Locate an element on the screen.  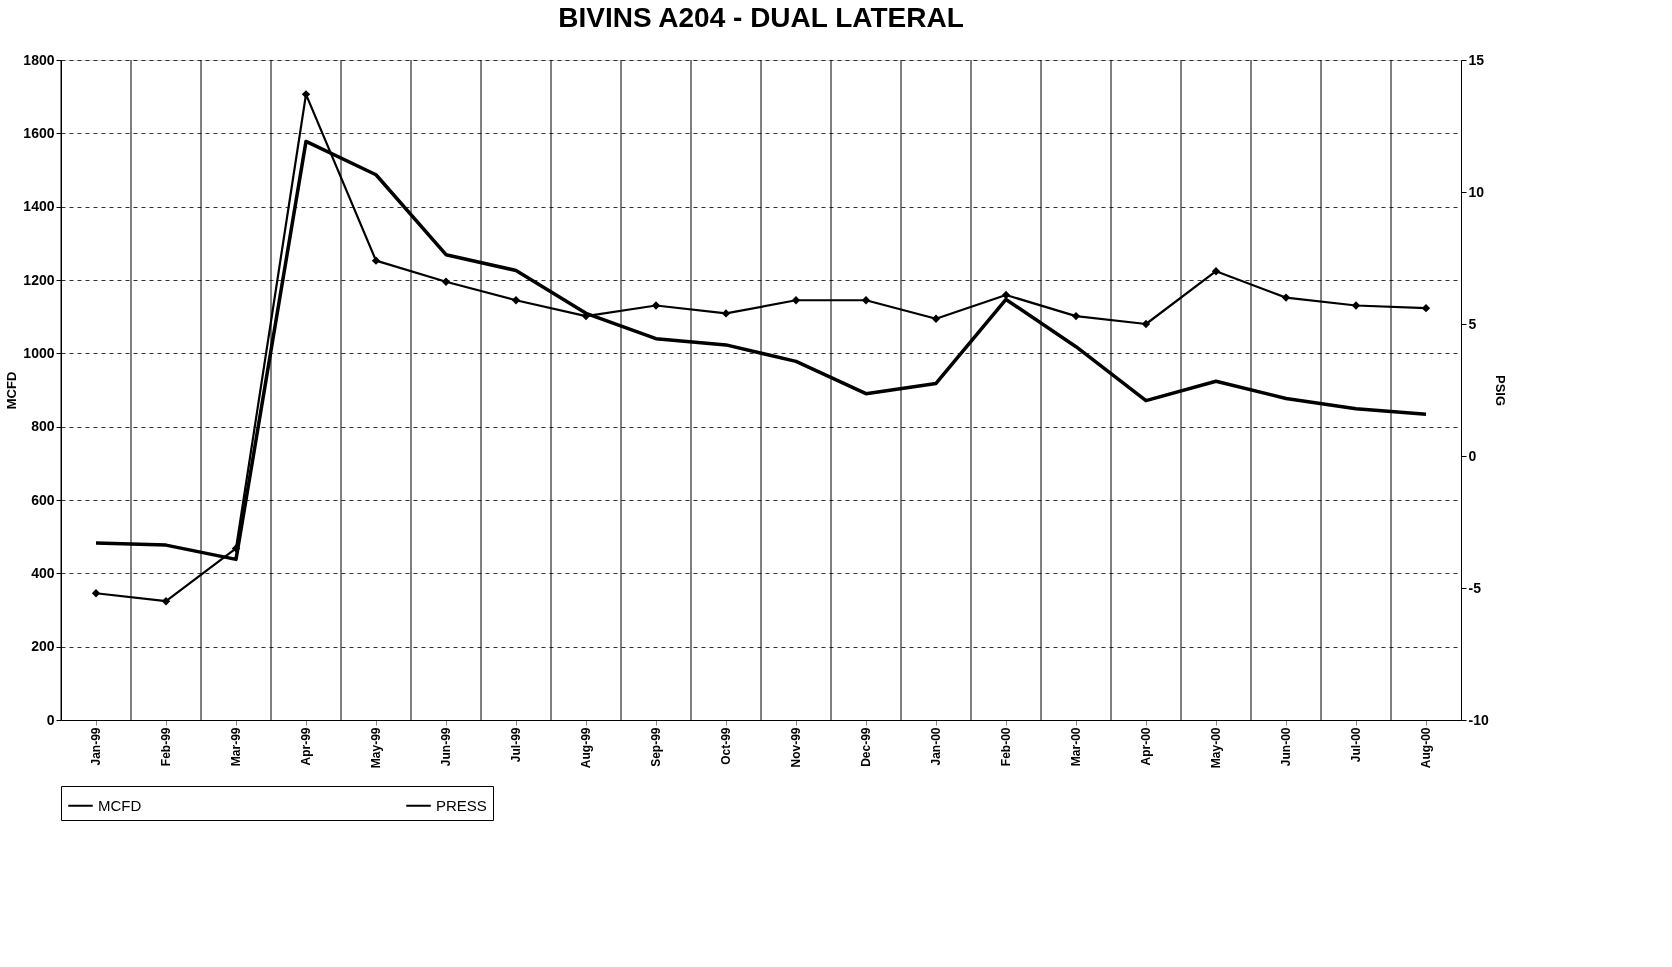
y-tick-label: 0 is located at coordinates (50, 719).